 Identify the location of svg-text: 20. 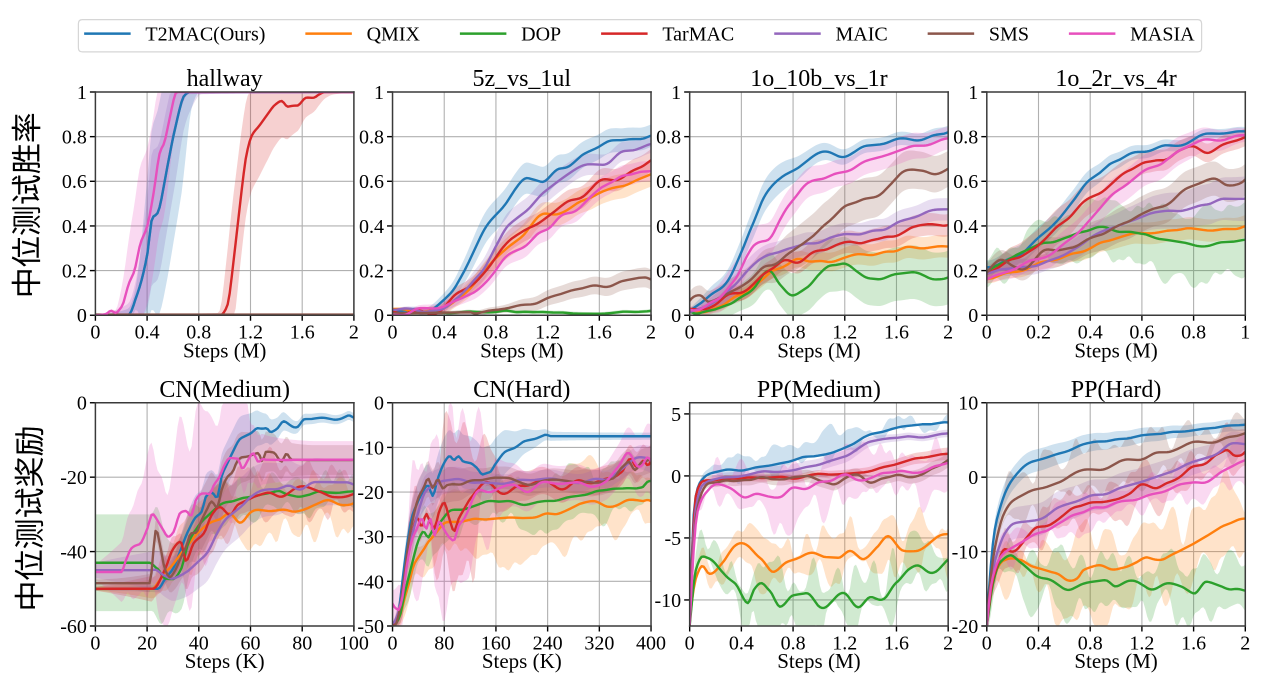
(147, 643).